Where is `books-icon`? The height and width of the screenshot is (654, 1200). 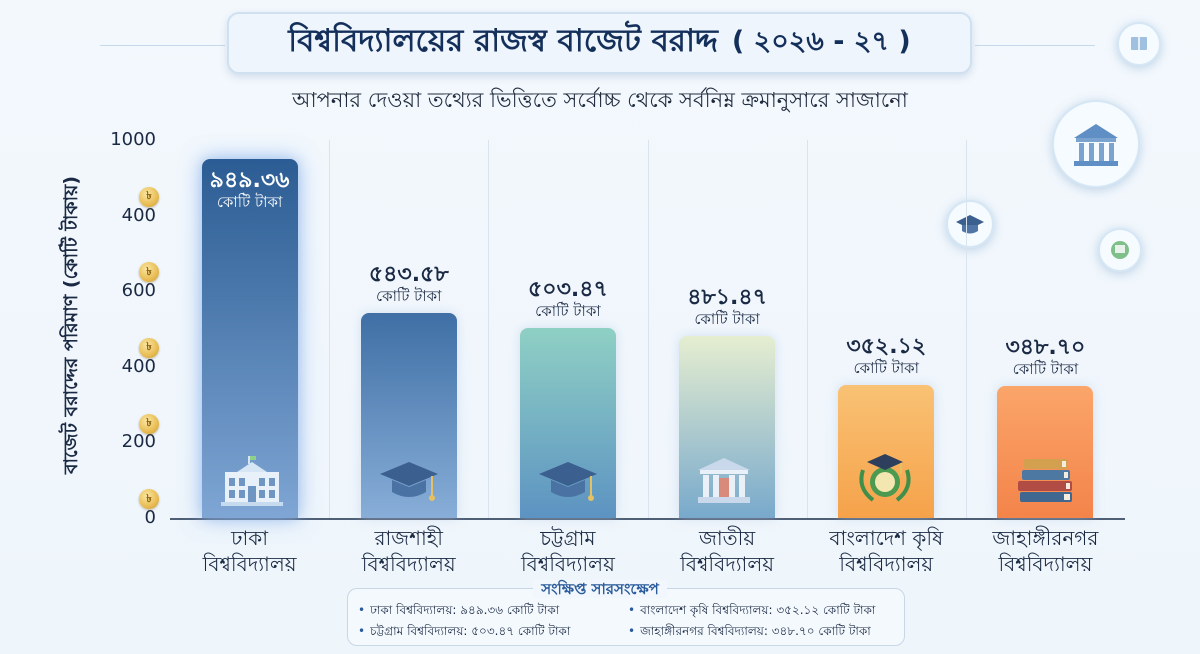 books-icon is located at coordinates (1045, 482).